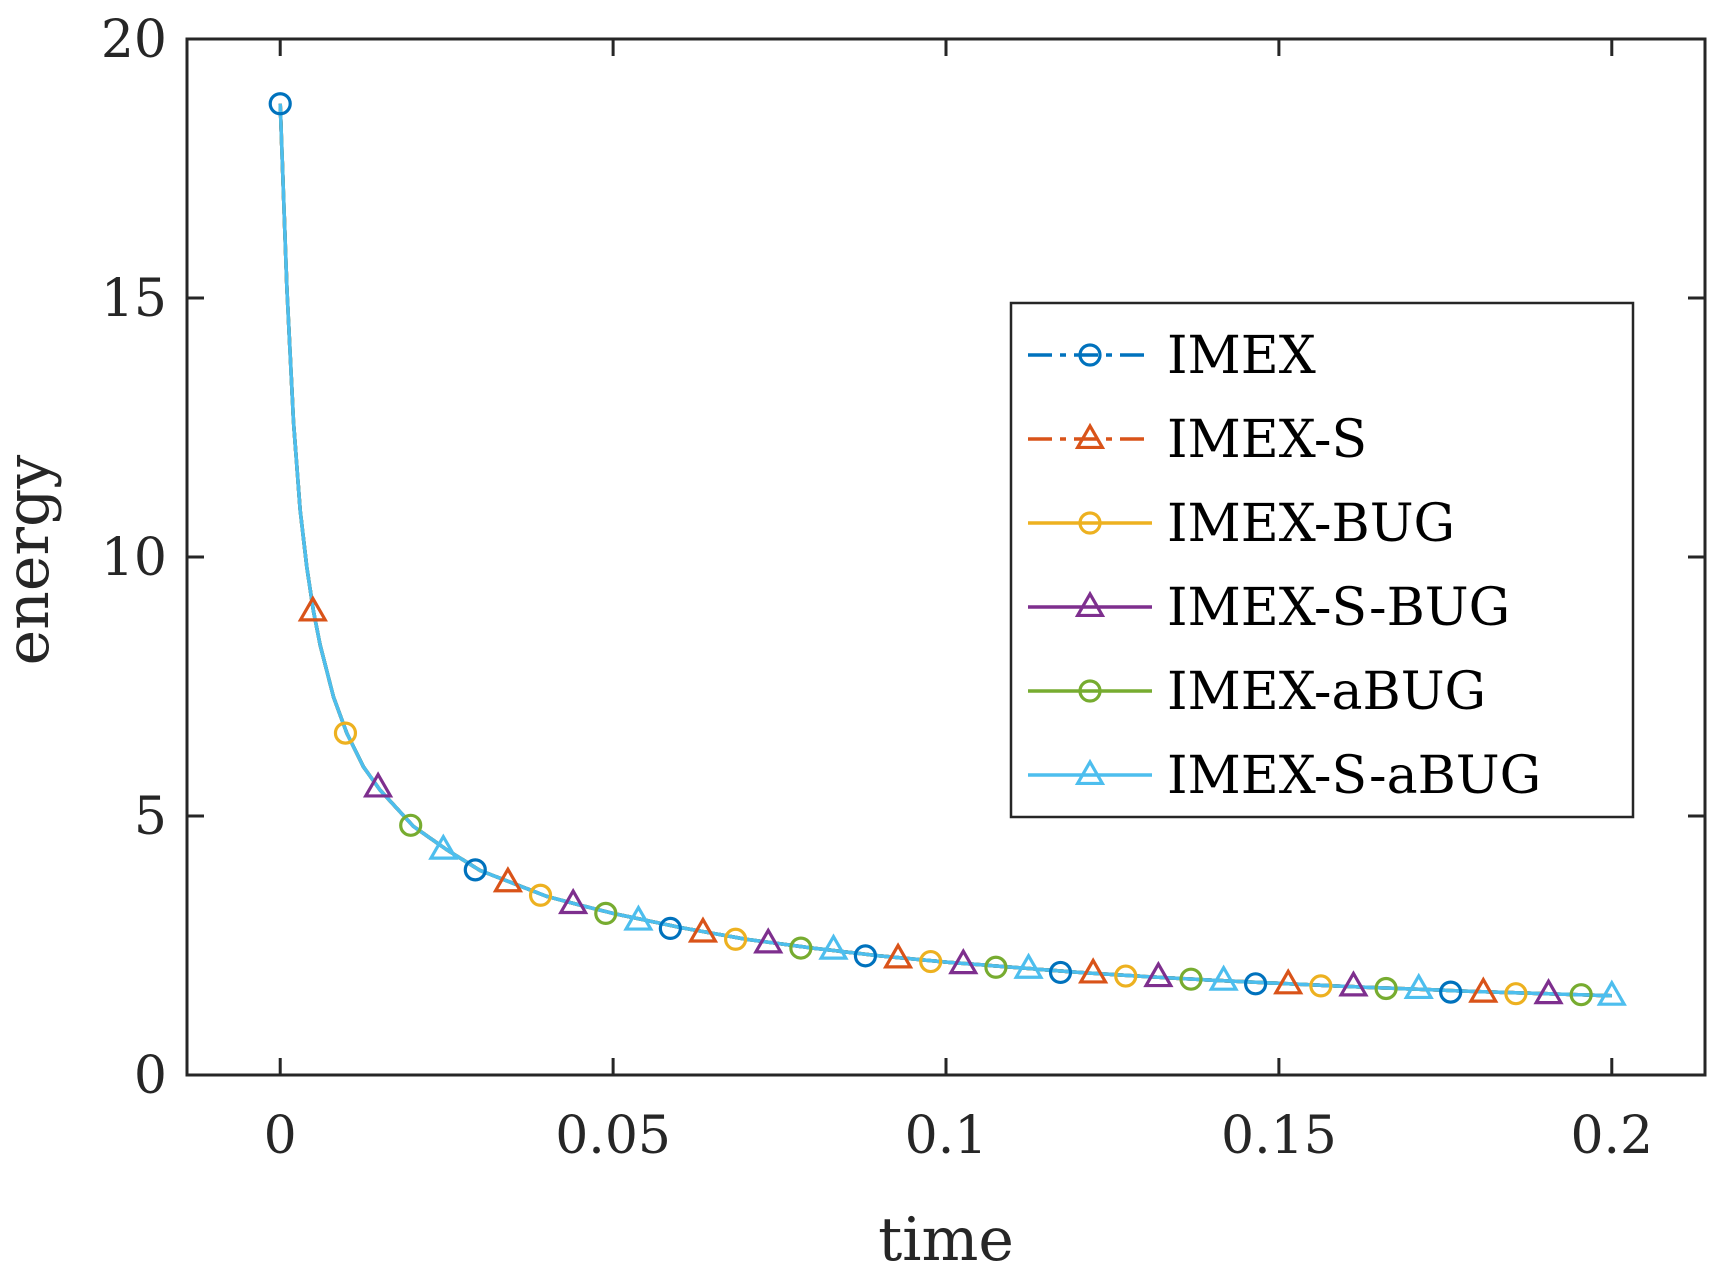 The height and width of the screenshot is (1269, 1709). I want to click on y-tick-label: 5, so click(150, 817).